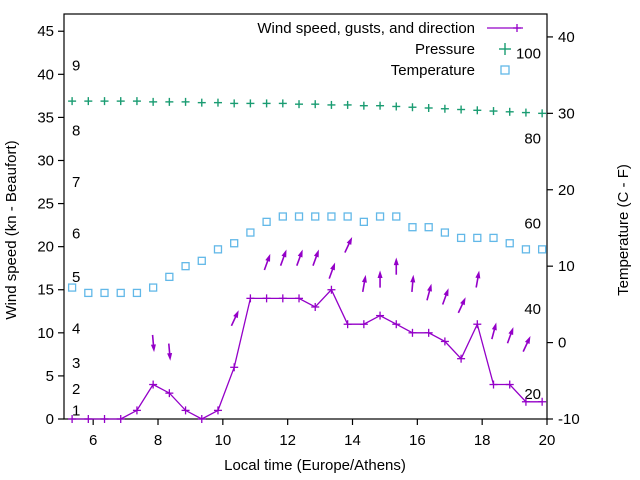 Image resolution: width=640 pixels, height=480 pixels. What do you see at coordinates (566, 266) in the screenshot?
I see `right-tick-label: 10` at bounding box center [566, 266].